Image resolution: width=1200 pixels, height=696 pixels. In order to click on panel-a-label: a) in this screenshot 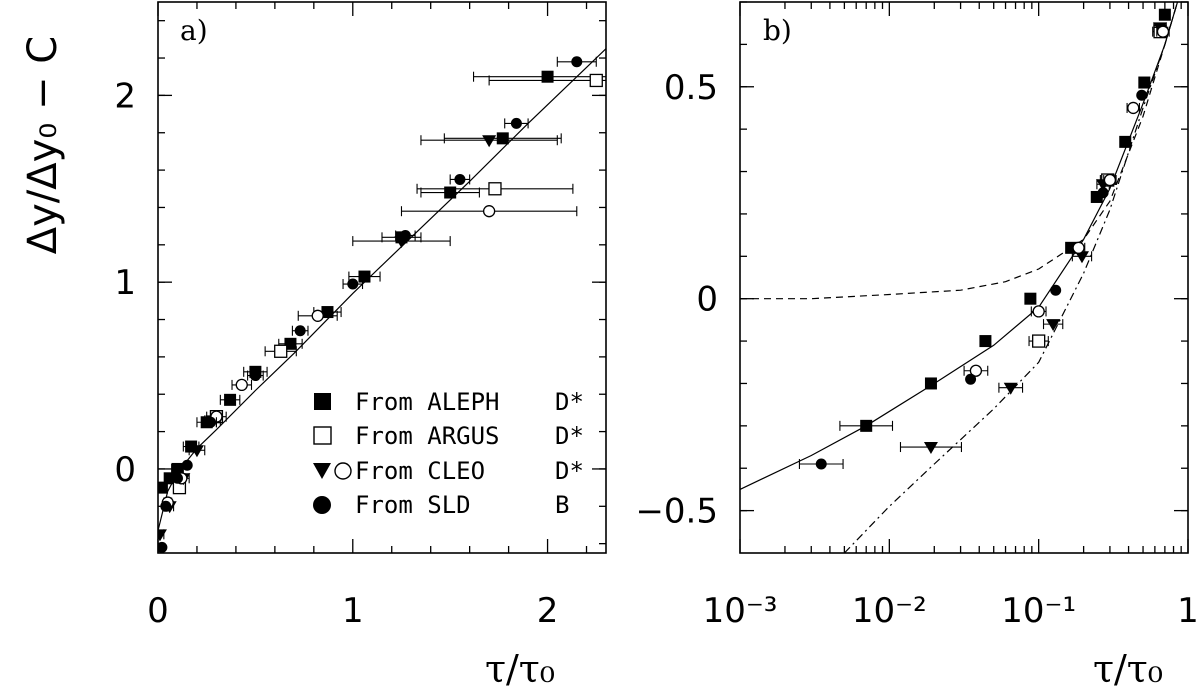, I will do `click(194, 30)`.